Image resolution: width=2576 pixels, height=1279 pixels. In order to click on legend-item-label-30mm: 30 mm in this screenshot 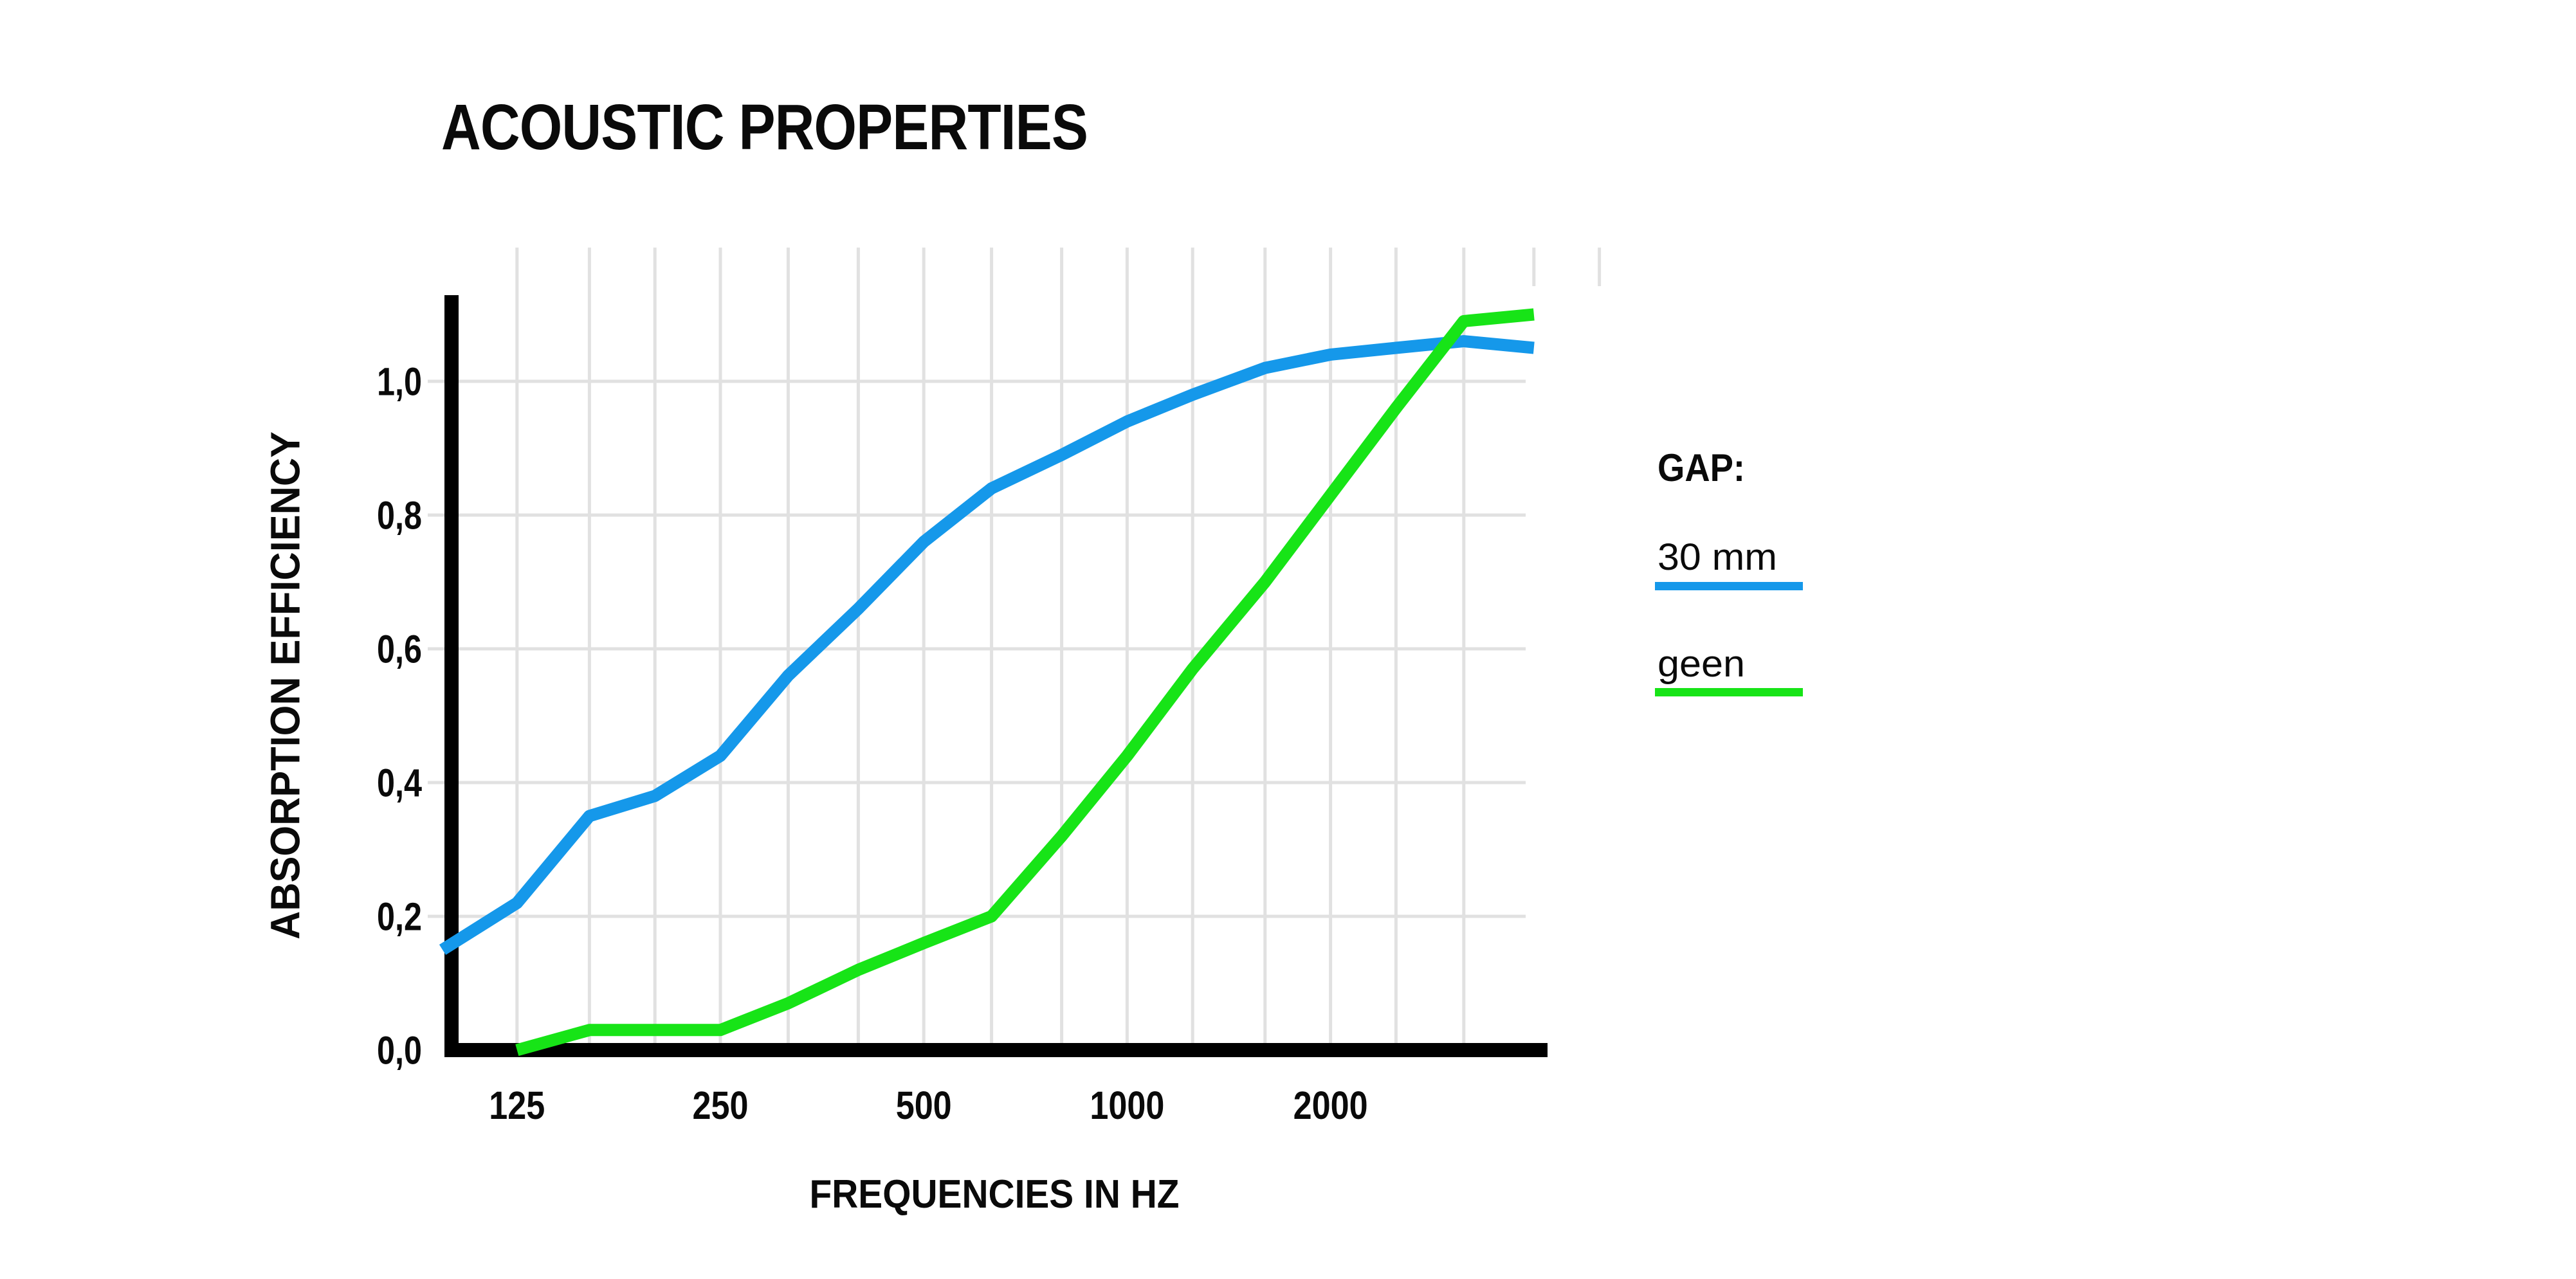, I will do `click(1717, 557)`.